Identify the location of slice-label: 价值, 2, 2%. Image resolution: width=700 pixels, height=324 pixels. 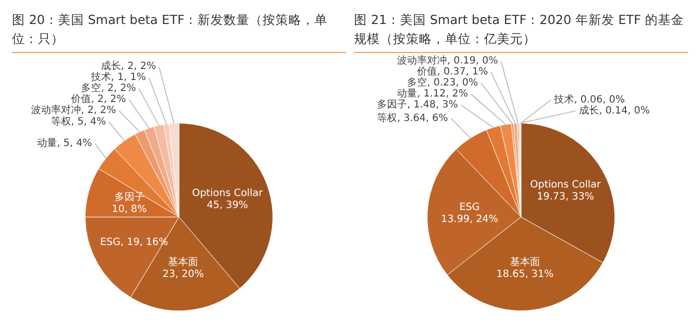
(98, 99).